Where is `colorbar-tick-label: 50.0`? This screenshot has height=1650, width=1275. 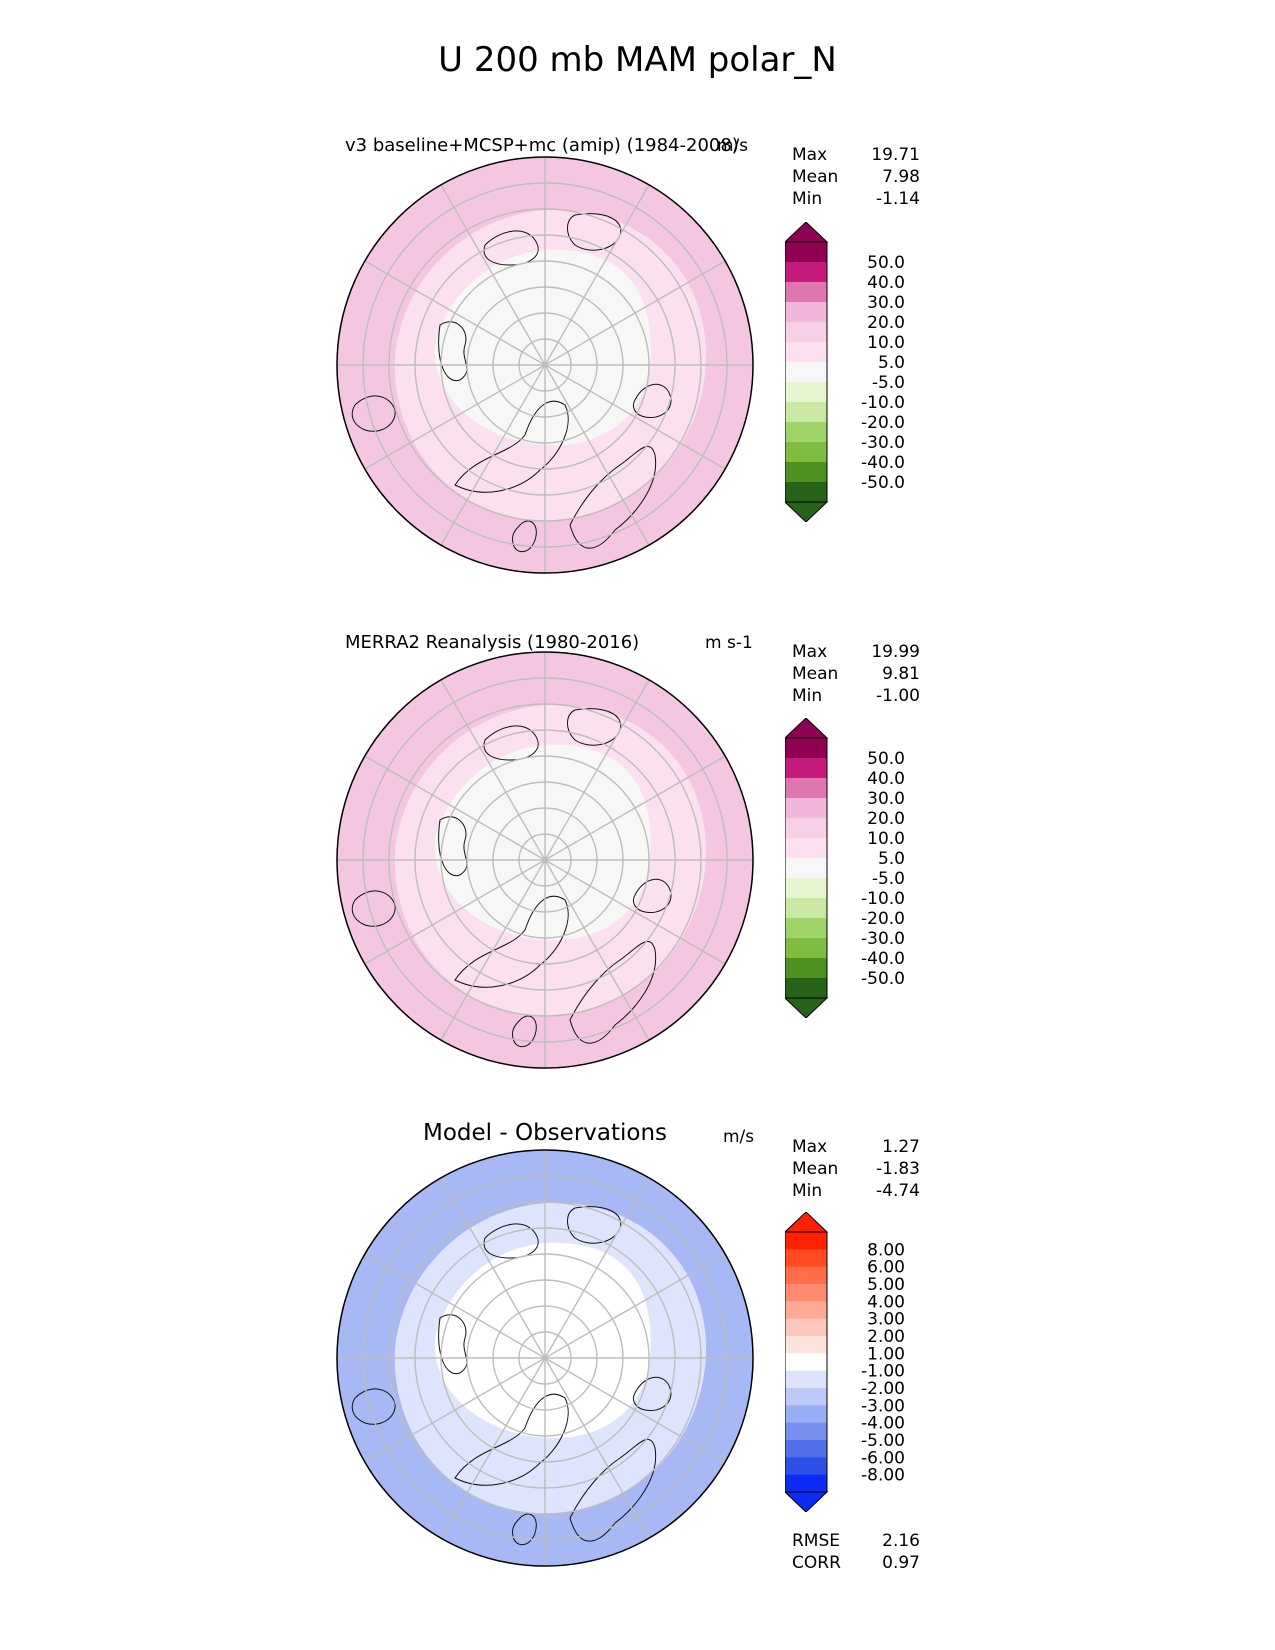 colorbar-tick-label: 50.0 is located at coordinates (886, 759).